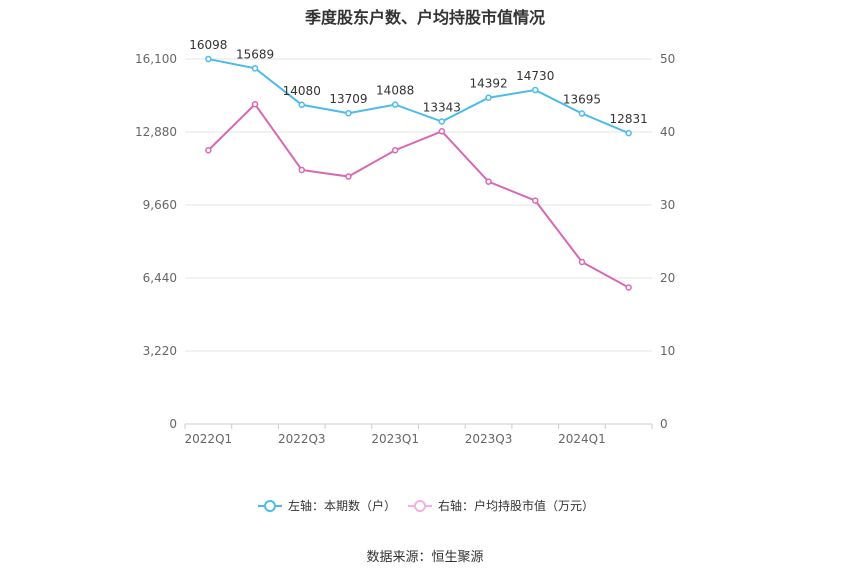  What do you see at coordinates (535, 76) in the screenshot?
I see `data-label: 14730` at bounding box center [535, 76].